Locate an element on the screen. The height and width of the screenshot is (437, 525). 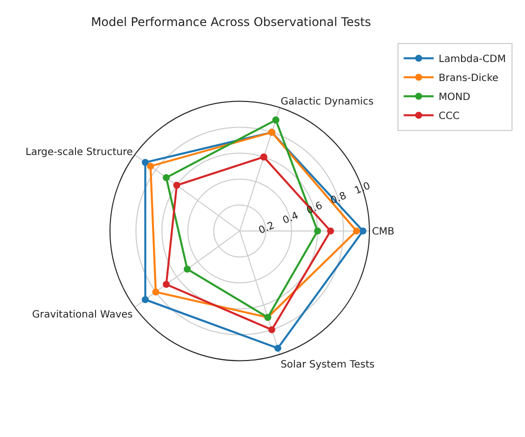
legend-label: Brans-Dicke is located at coordinates (468, 78).